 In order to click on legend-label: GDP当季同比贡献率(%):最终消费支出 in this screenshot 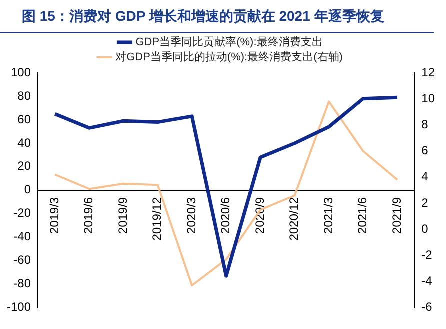, I will do `click(229, 42)`.